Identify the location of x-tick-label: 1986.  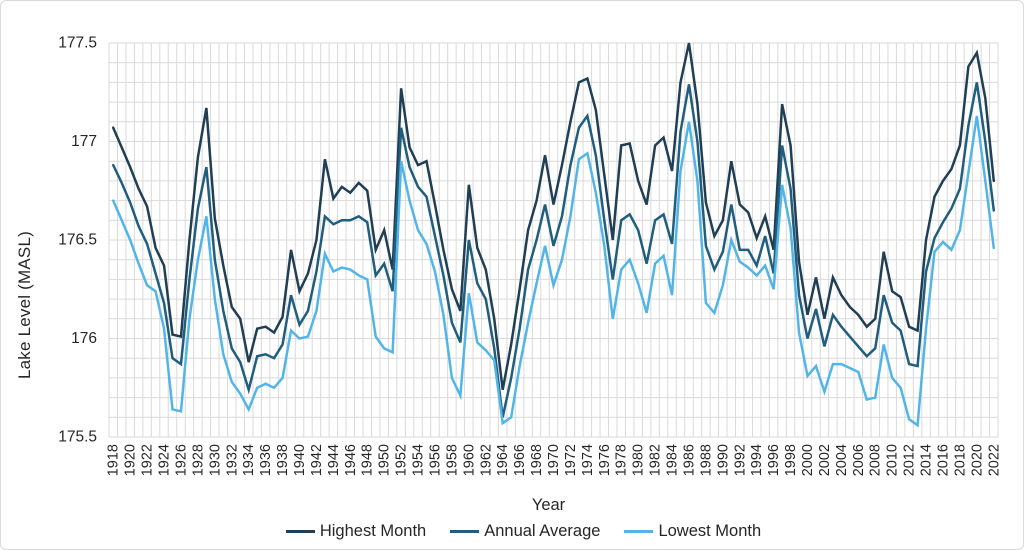
(689, 460).